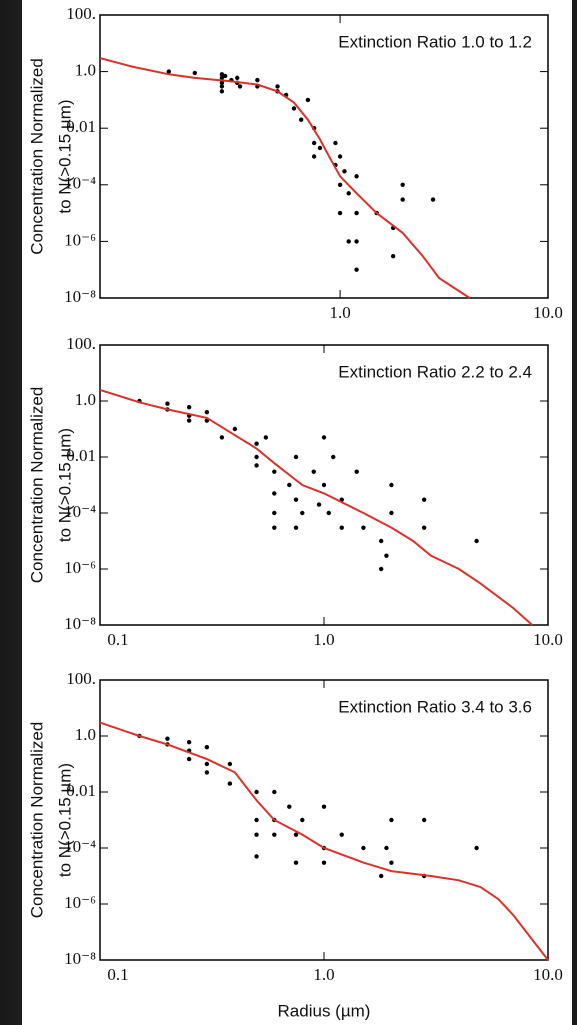 This screenshot has height=1025, width=577. I want to click on x-axis-label: Radius (µm), so click(324, 1010).